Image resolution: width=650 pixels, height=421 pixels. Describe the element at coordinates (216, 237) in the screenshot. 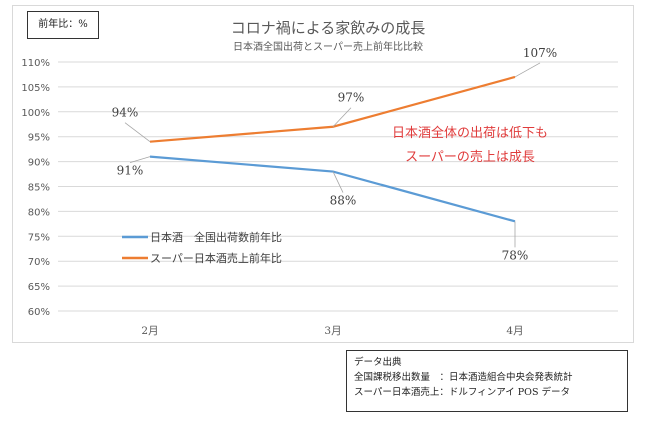

I see `legend-label: 日本酒 全国出荷数前年比` at that location.